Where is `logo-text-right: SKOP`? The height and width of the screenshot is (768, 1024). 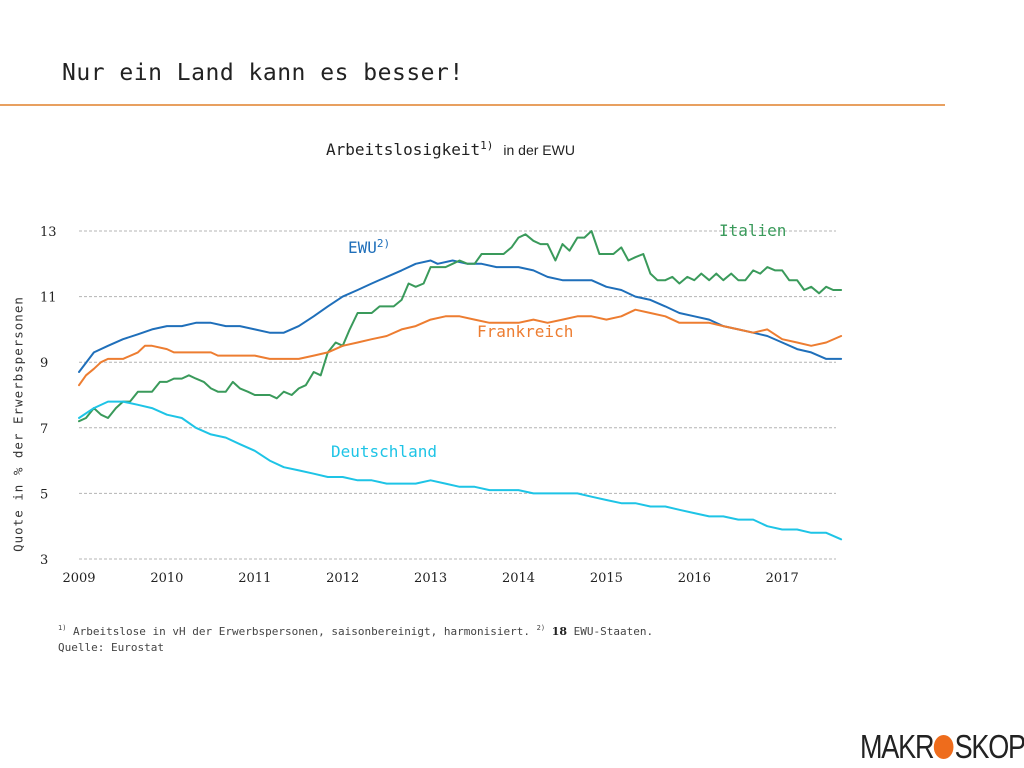
logo-text-right: SKOP is located at coordinates (989, 746).